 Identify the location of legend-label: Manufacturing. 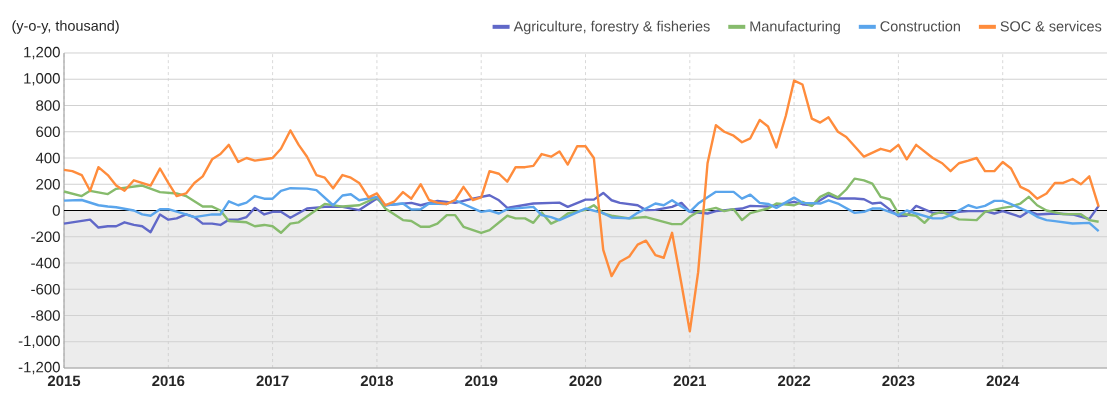
(795, 27).